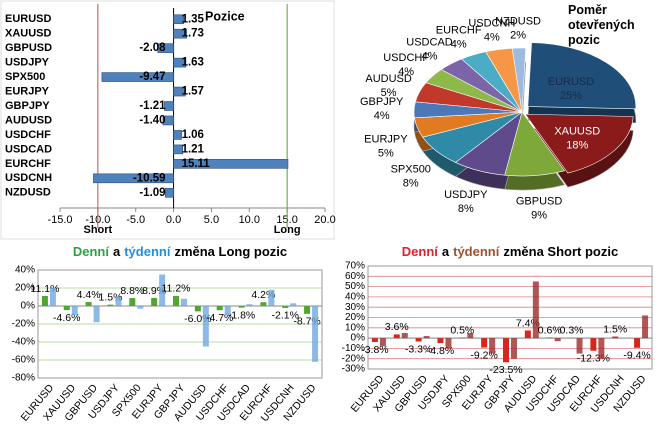  Describe the element at coordinates (28, 178) in the screenshot. I see `category-label: USDCNH` at that location.